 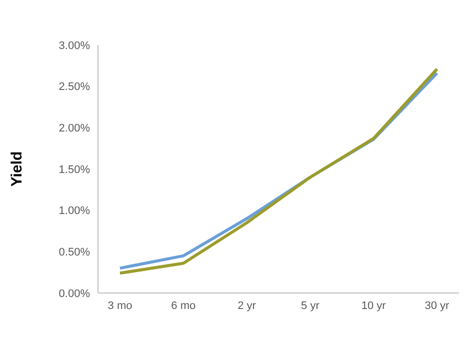 What do you see at coordinates (247, 306) in the screenshot?
I see `x-tick-label: 2 yr` at bounding box center [247, 306].